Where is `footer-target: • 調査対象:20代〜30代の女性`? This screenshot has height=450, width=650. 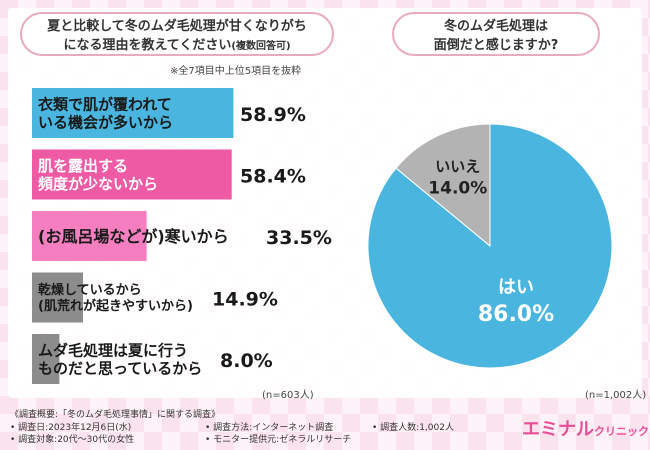
footer-target: • 調査対象:20代〜30代の女性 is located at coordinates (72, 440).